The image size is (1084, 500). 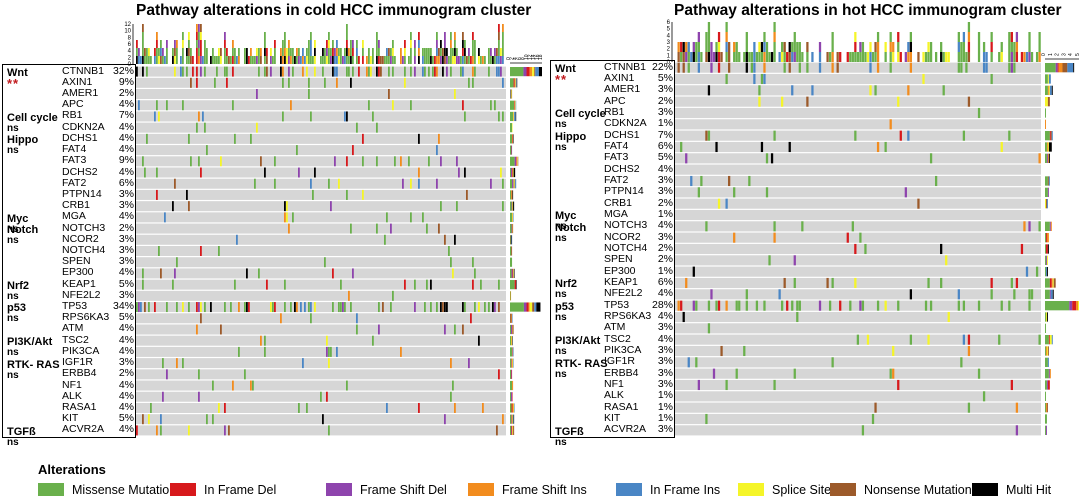 What do you see at coordinates (620, 270) in the screenshot?
I see `gene-label-ep300: EP300` at bounding box center [620, 270].